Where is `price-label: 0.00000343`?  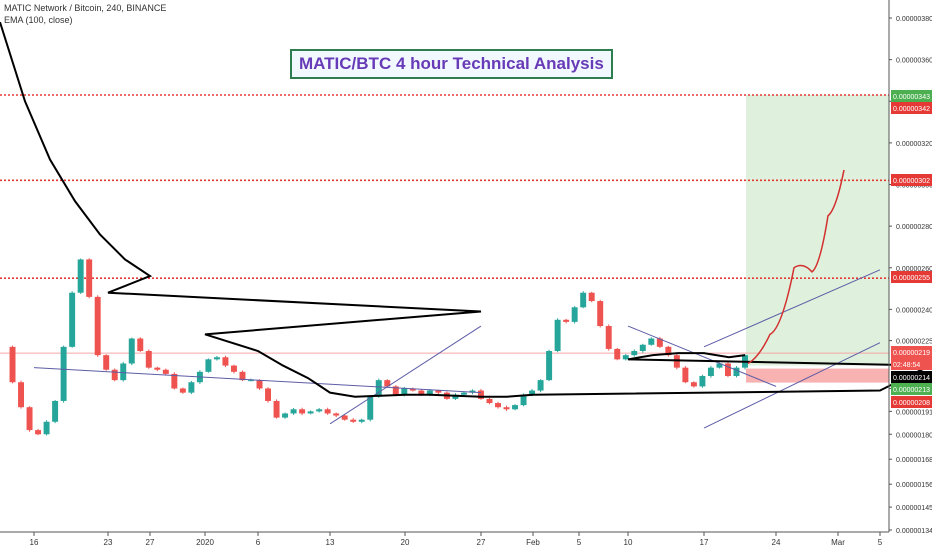 price-label: 0.00000343 is located at coordinates (911, 97).